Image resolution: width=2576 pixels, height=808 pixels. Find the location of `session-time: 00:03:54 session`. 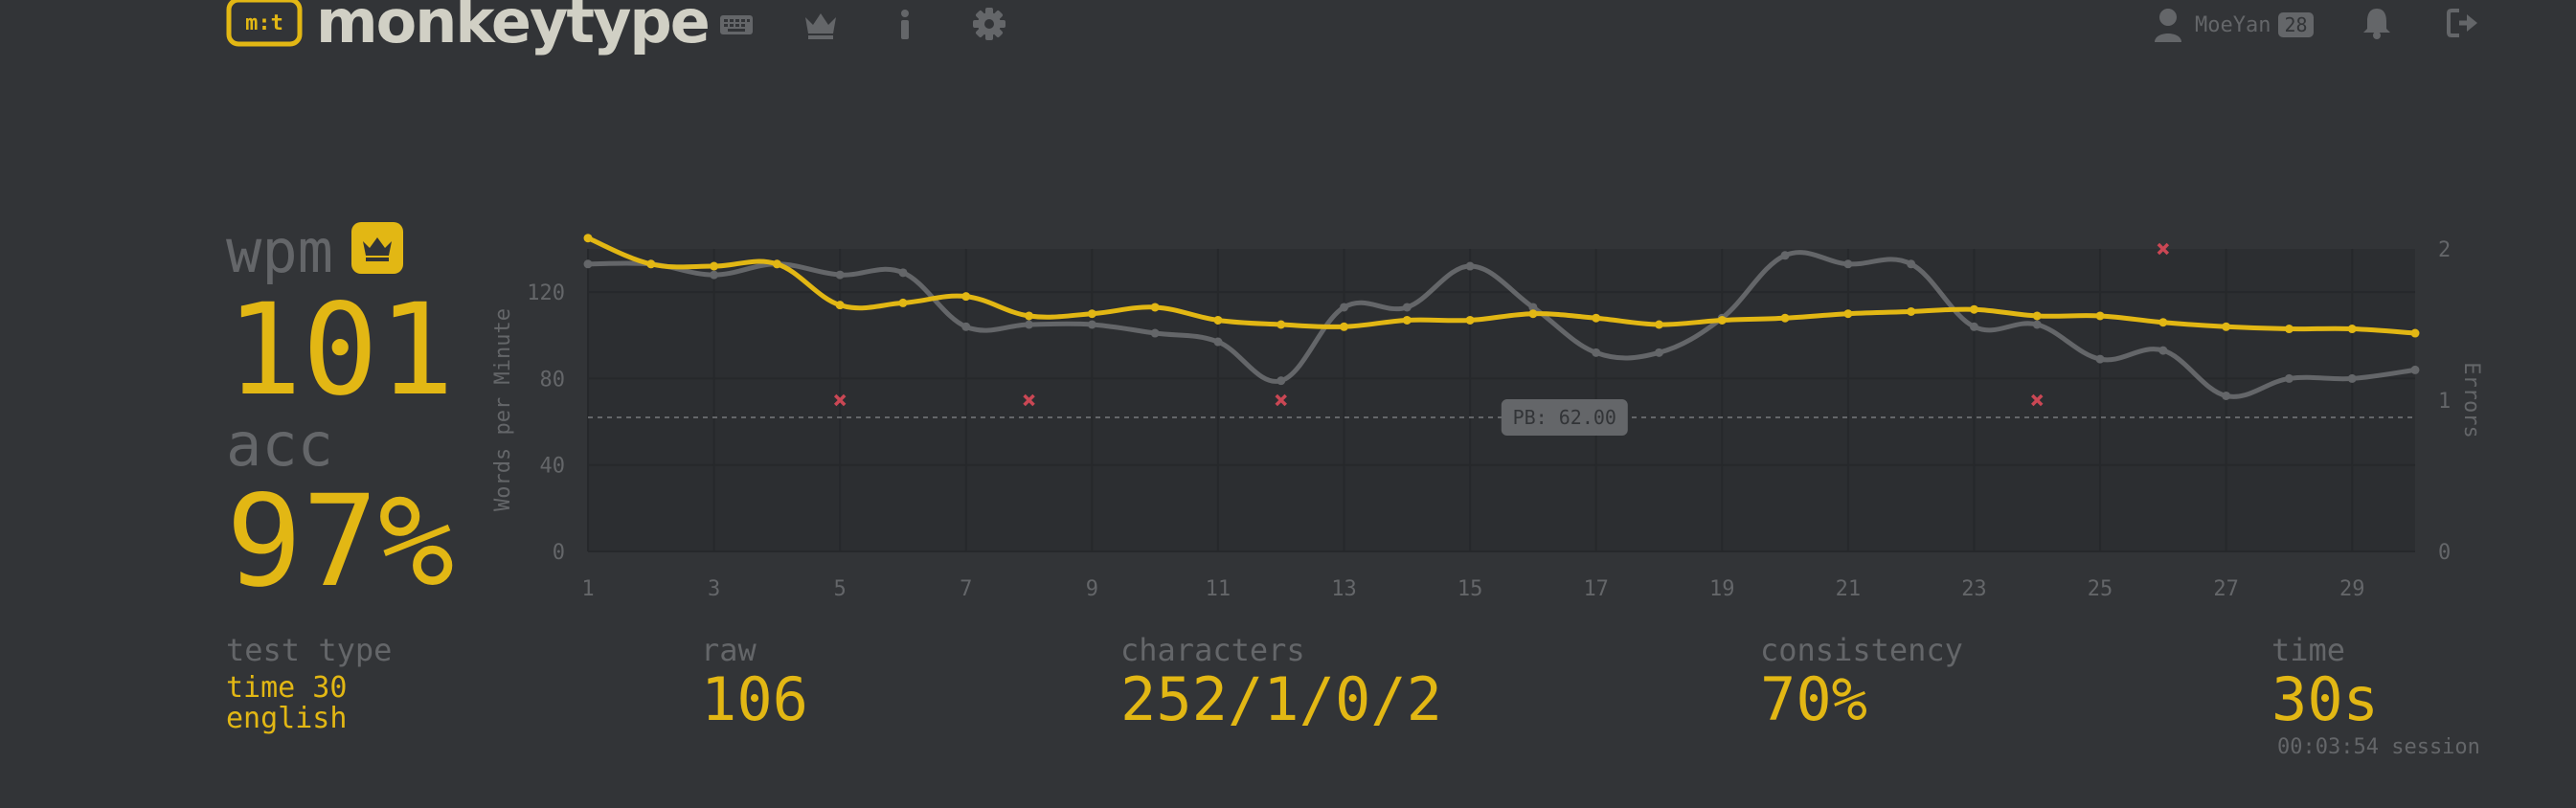

session-time: 00:03:54 session is located at coordinates (2378, 747).